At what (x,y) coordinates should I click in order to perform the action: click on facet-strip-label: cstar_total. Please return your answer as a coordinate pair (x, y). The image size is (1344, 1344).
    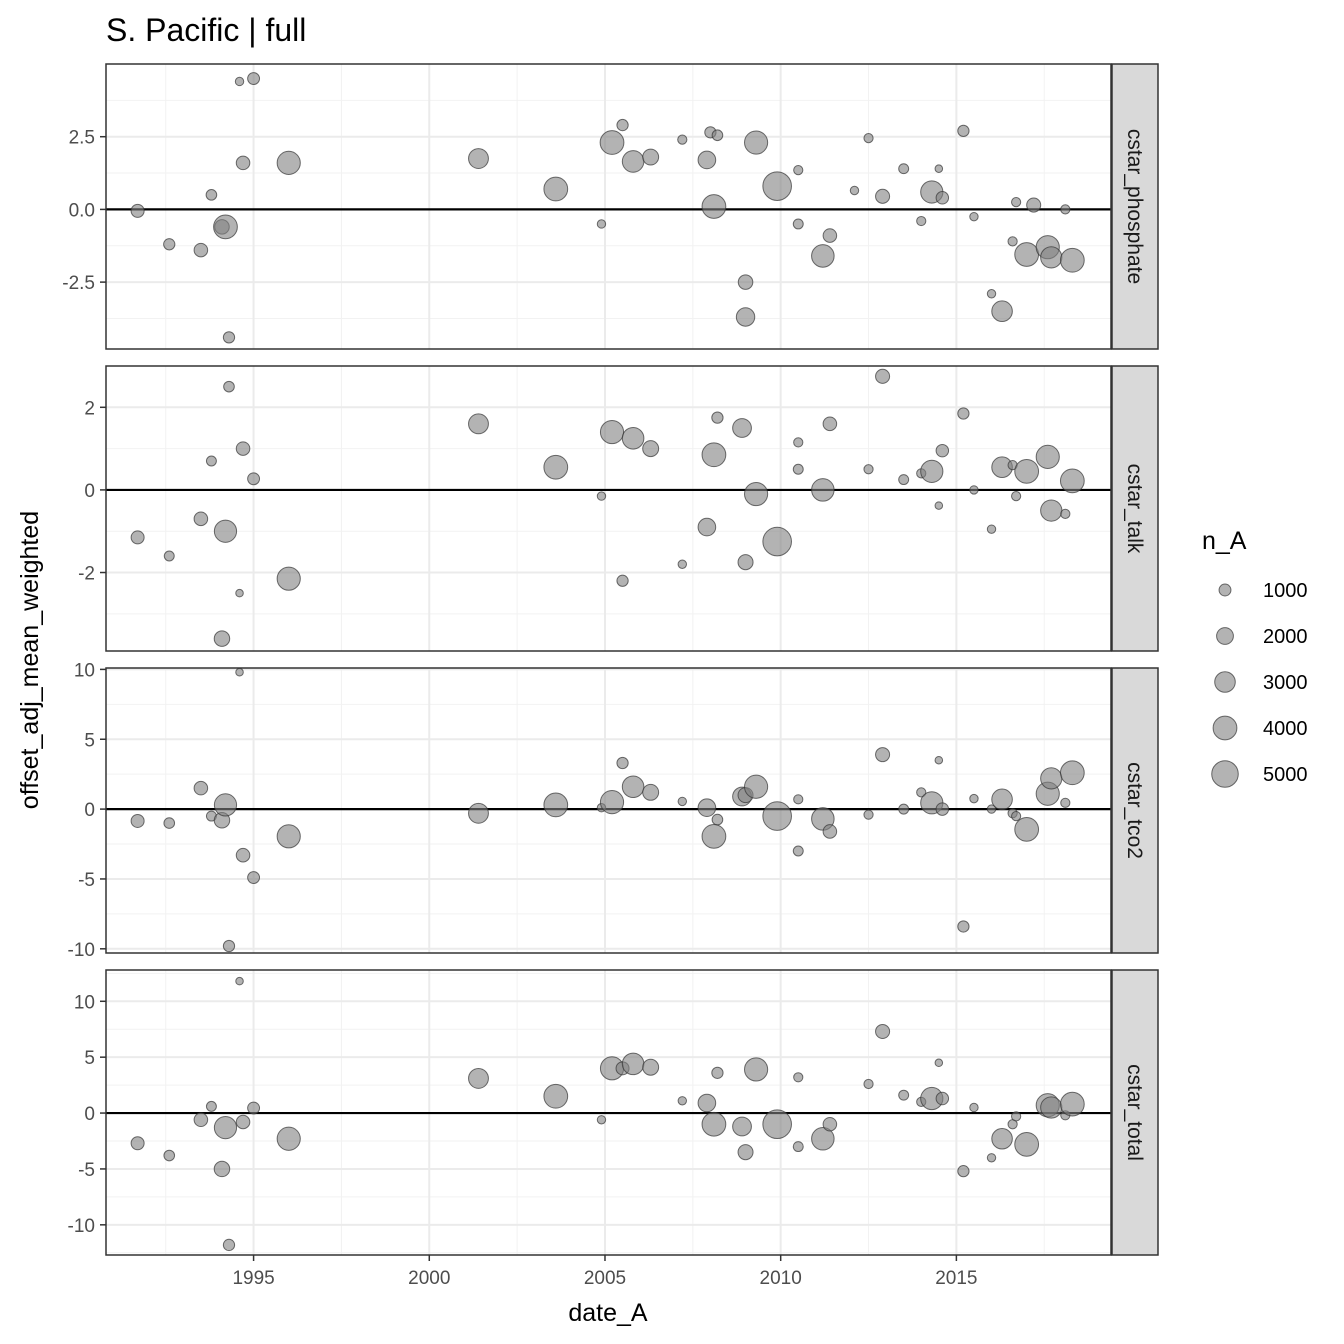
    Looking at the image, I should click on (1134, 1112).